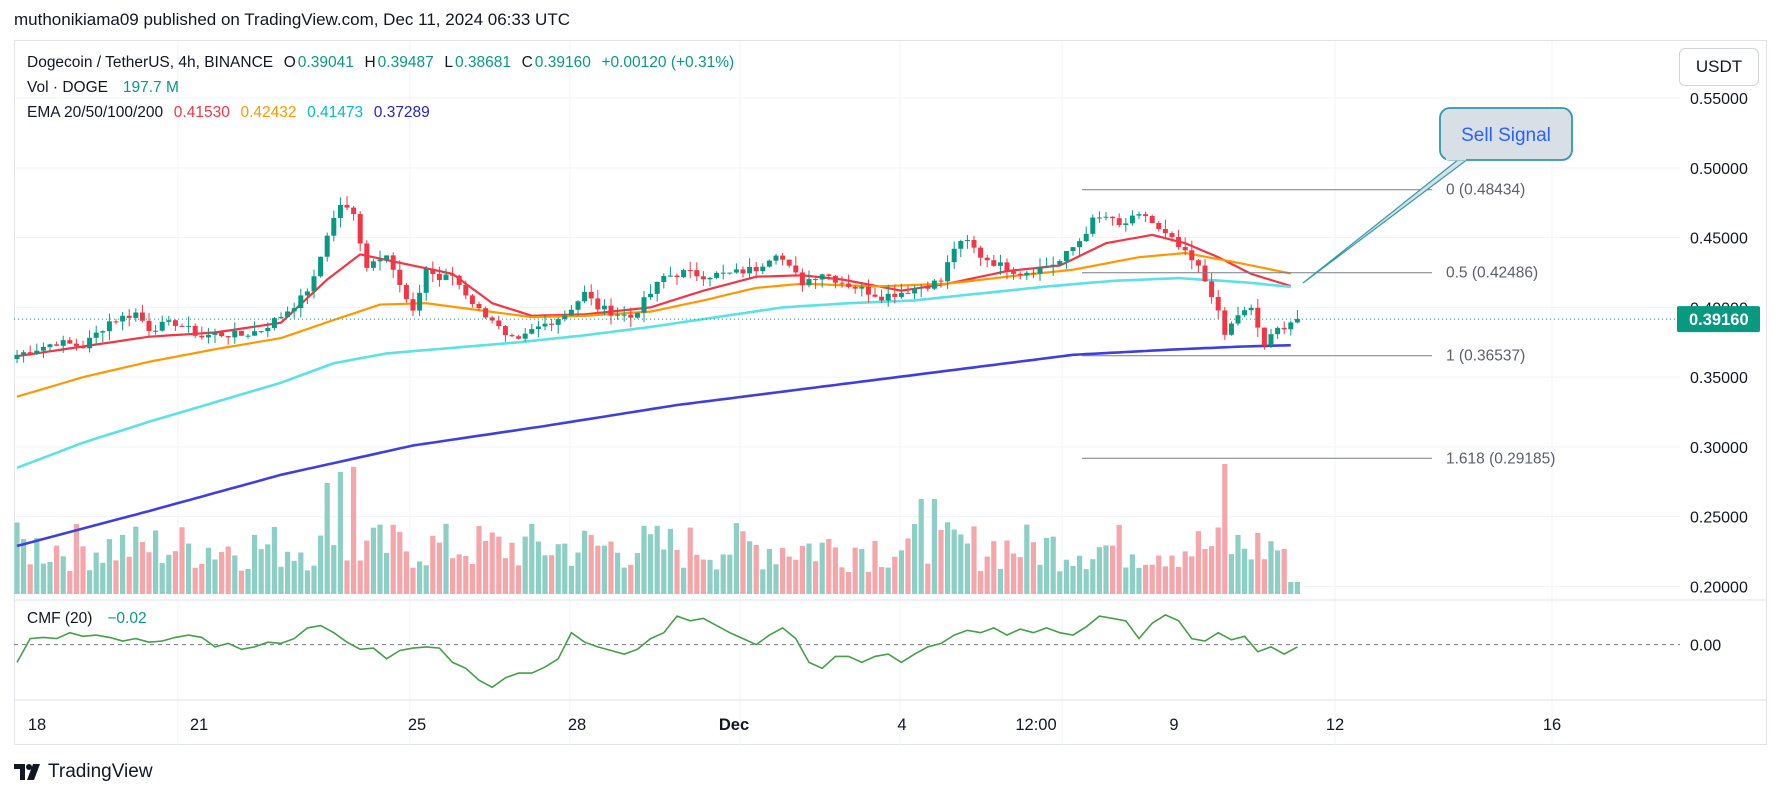 Image resolution: width=1781 pixels, height=799 pixels. Describe the element at coordinates (1719, 67) in the screenshot. I see `currency-button: USDT` at that location.